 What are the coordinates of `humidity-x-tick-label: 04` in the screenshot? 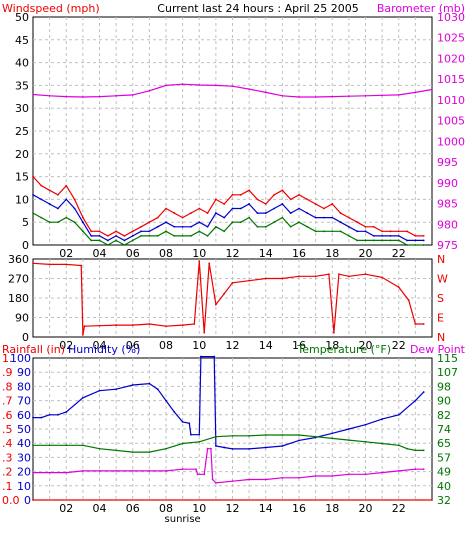 It's located at (100, 508).